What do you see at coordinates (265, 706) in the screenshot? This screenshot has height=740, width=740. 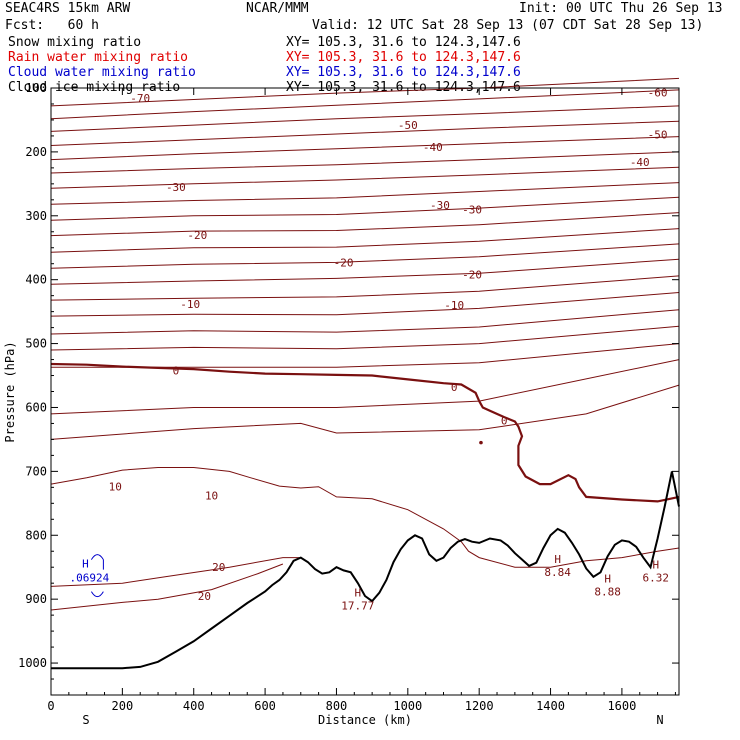 I see `x-tick-label: 600` at bounding box center [265, 706].